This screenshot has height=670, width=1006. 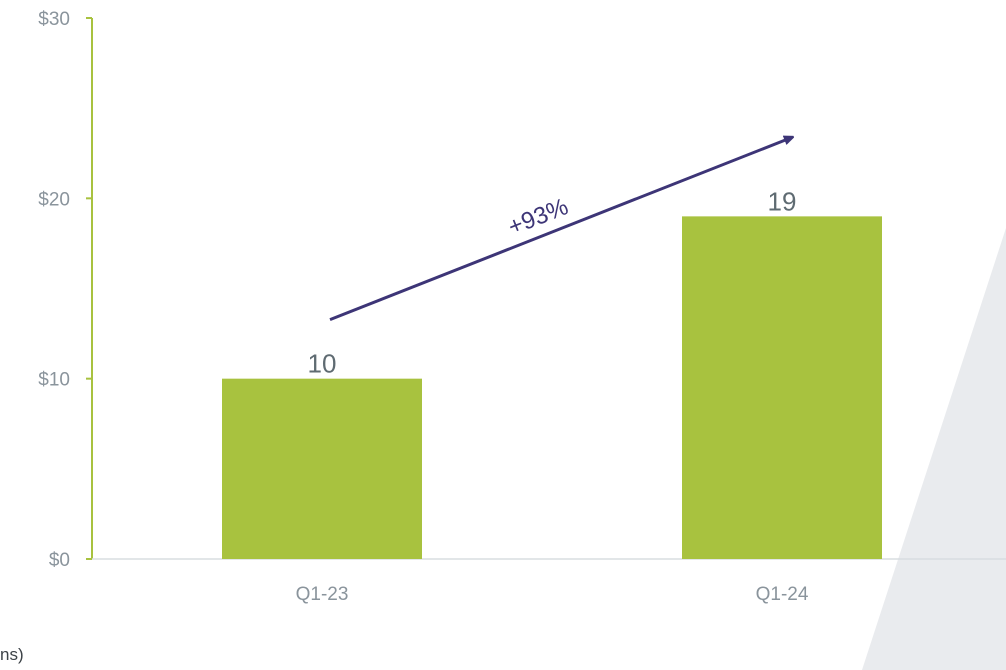 I want to click on y-tick-label: $20, so click(x=54, y=199).